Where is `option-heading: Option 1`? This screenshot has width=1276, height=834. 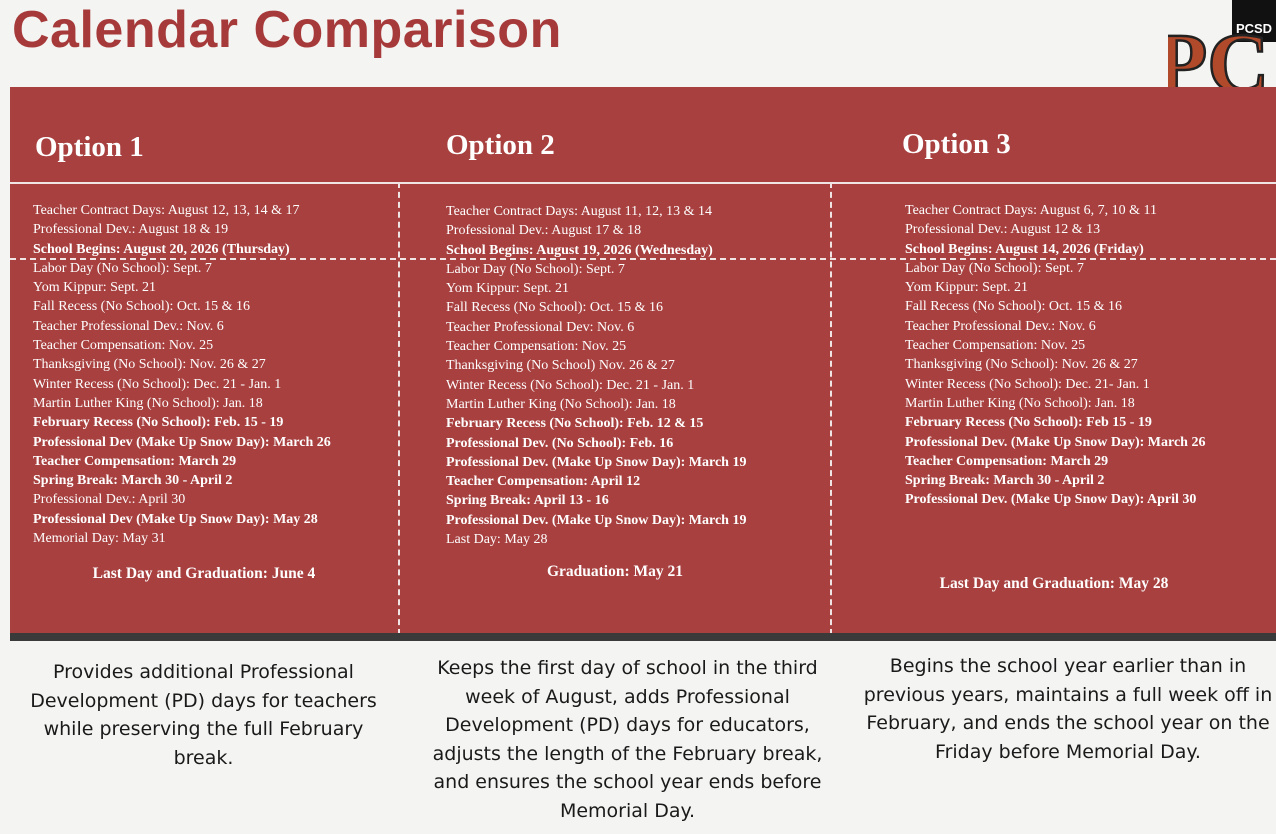 option-heading: Option 1 is located at coordinates (89, 147).